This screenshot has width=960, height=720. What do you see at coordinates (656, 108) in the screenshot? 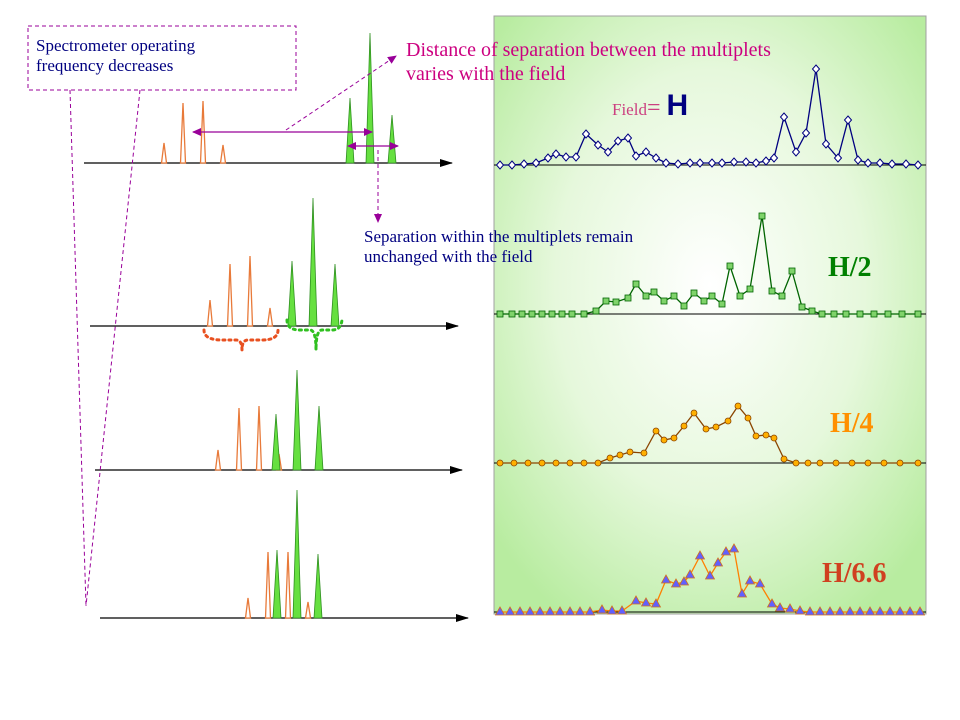
I see `field-label-eq: =` at bounding box center [656, 108].